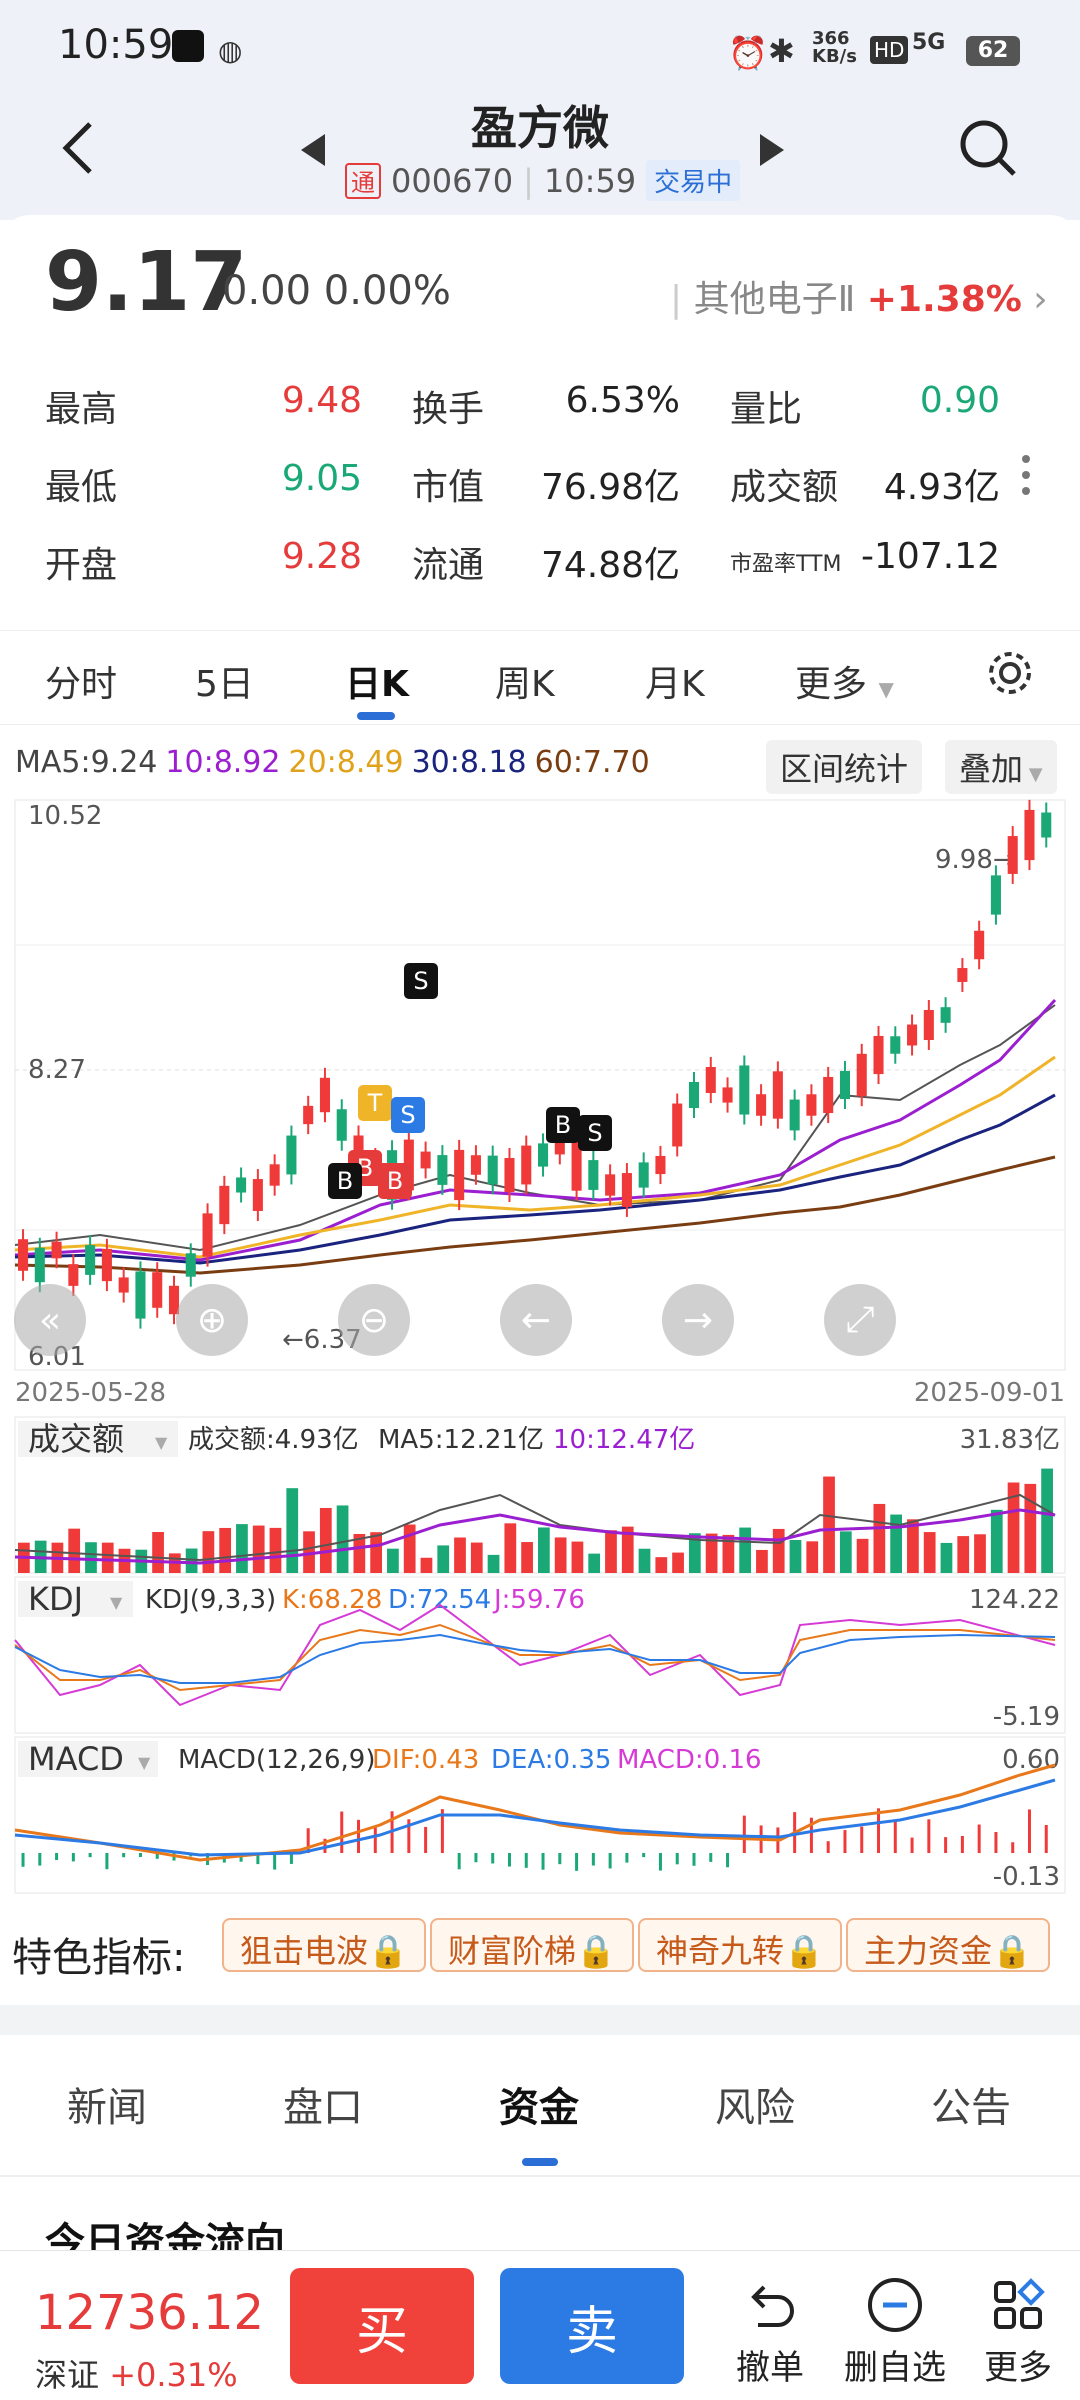 This screenshot has width=1080, height=2400. I want to click on volume-bars, so click(535, 1520).